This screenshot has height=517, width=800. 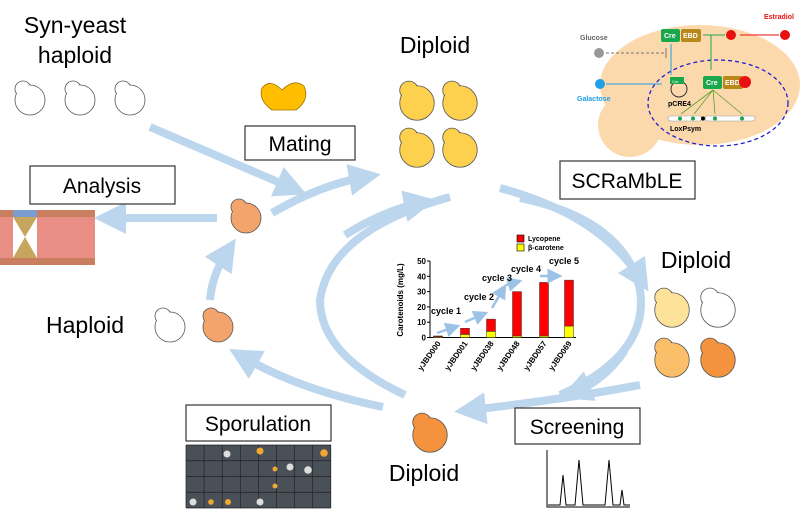 What do you see at coordinates (785, 35) in the screenshot?
I see `estradiol-icon` at bounding box center [785, 35].